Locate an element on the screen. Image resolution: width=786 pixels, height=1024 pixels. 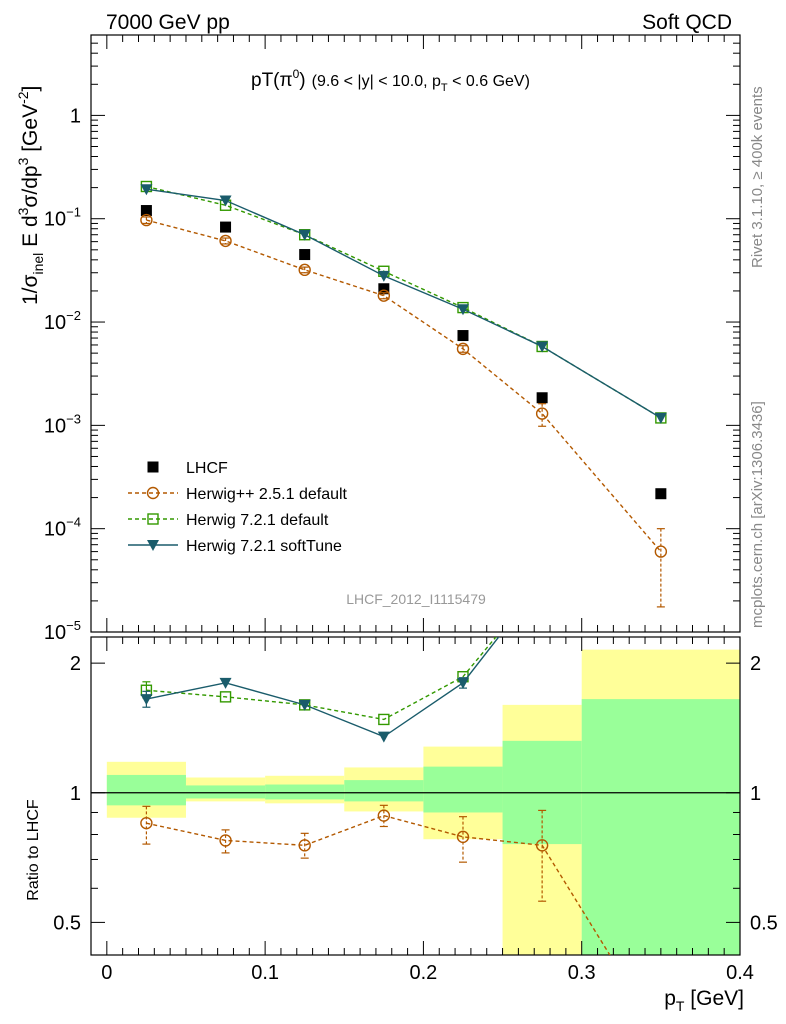
y-tick-label: 2 is located at coordinates (75, 664).